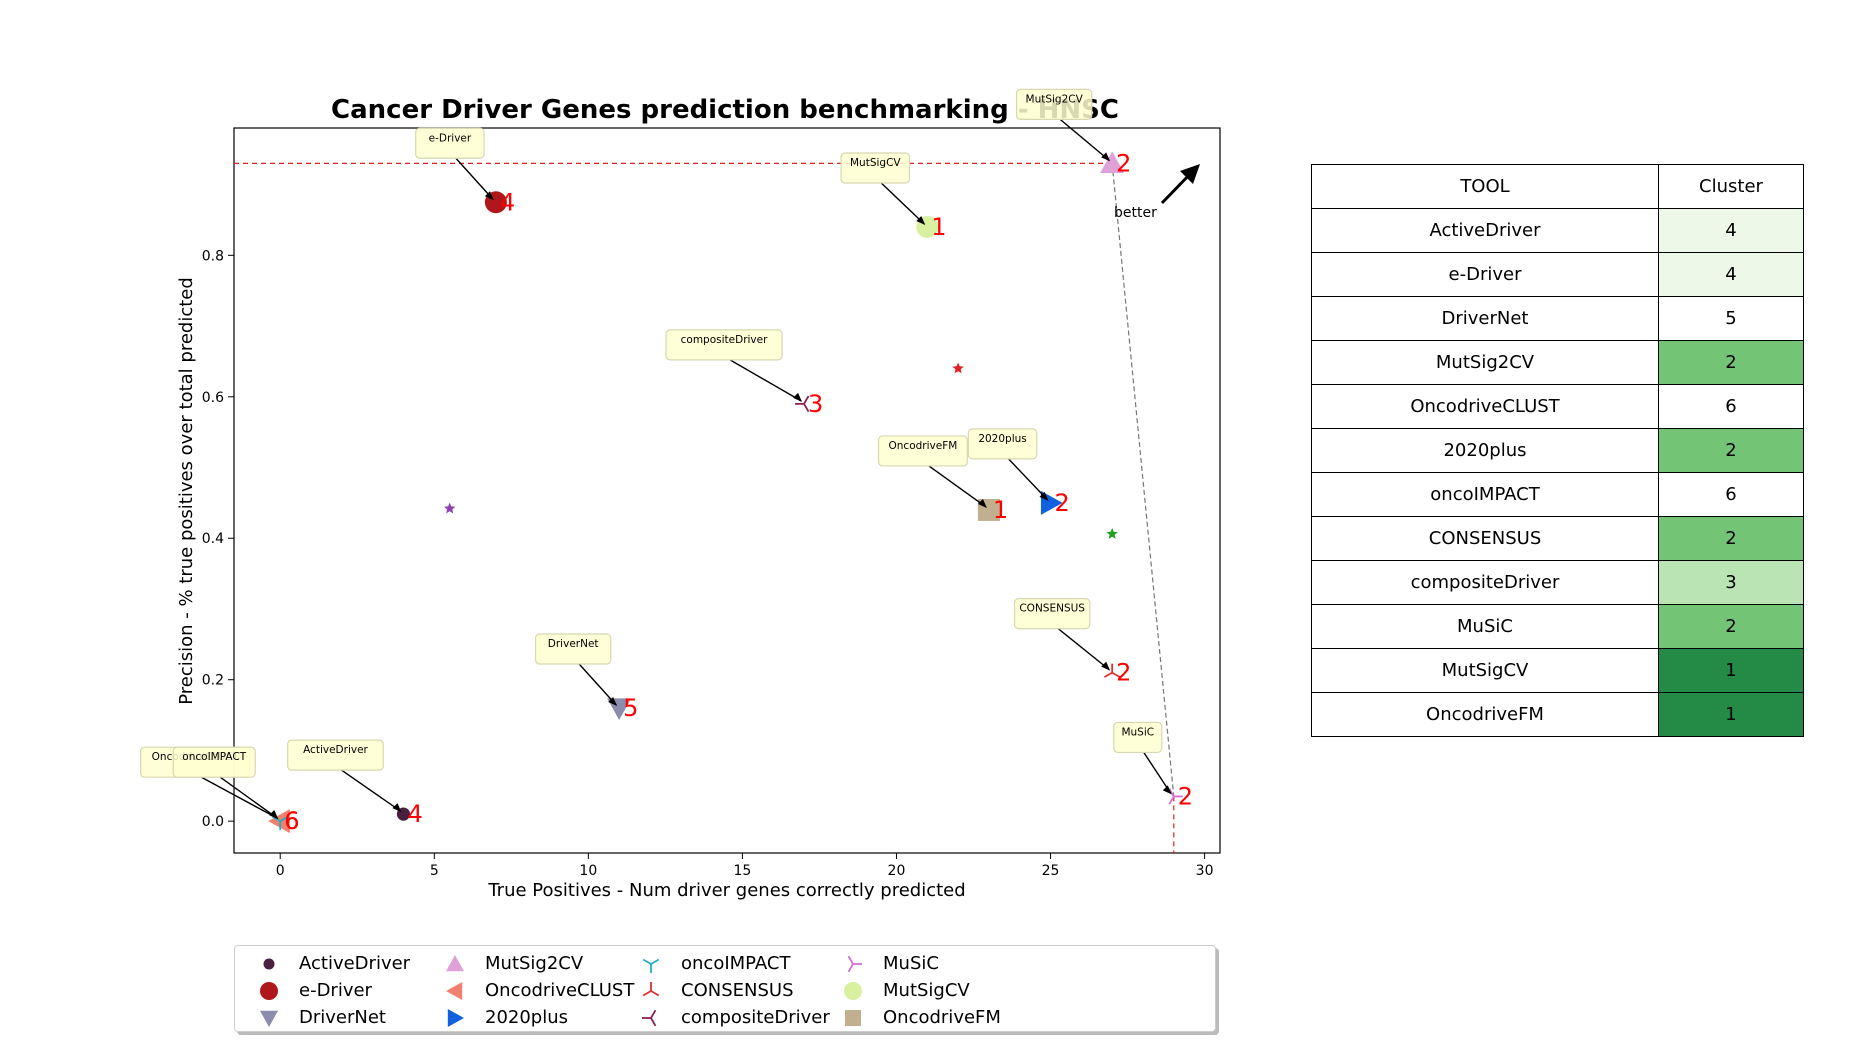 The image size is (1850, 1050). What do you see at coordinates (1153, 765) in the screenshot?
I see `annotation-music: MuSiC 2` at bounding box center [1153, 765].